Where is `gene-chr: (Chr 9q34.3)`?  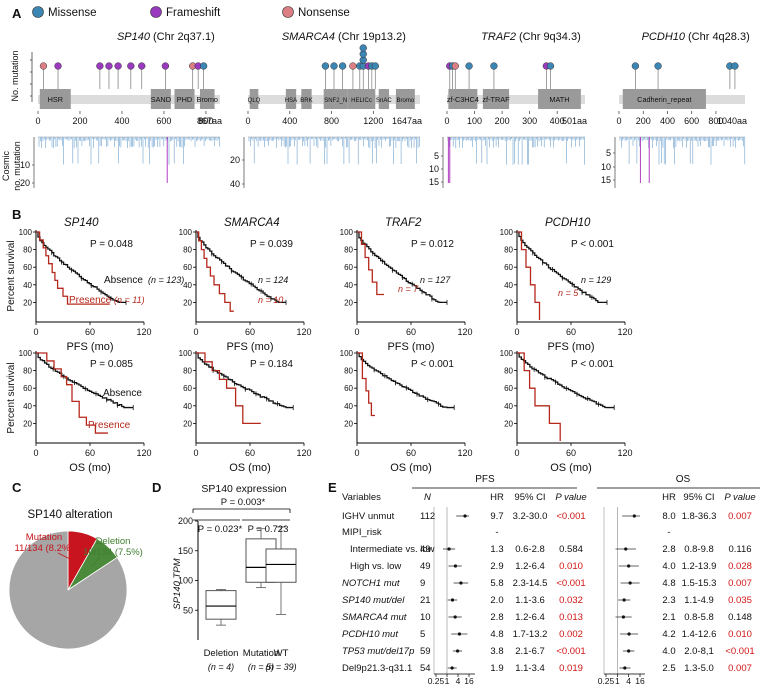 gene-chr: (Chr 9q34.3) is located at coordinates (550, 37).